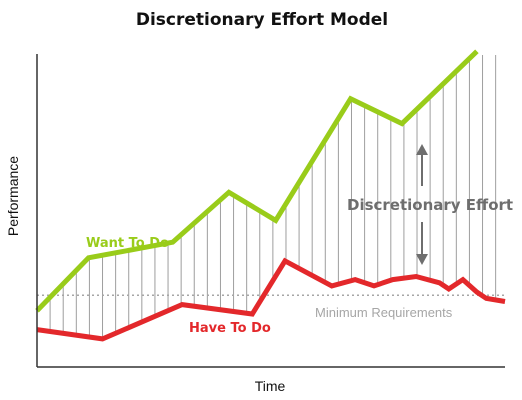 This screenshot has height=400, width=522. I want to click on chart-title: Discretionary Effort Model, so click(262, 20).